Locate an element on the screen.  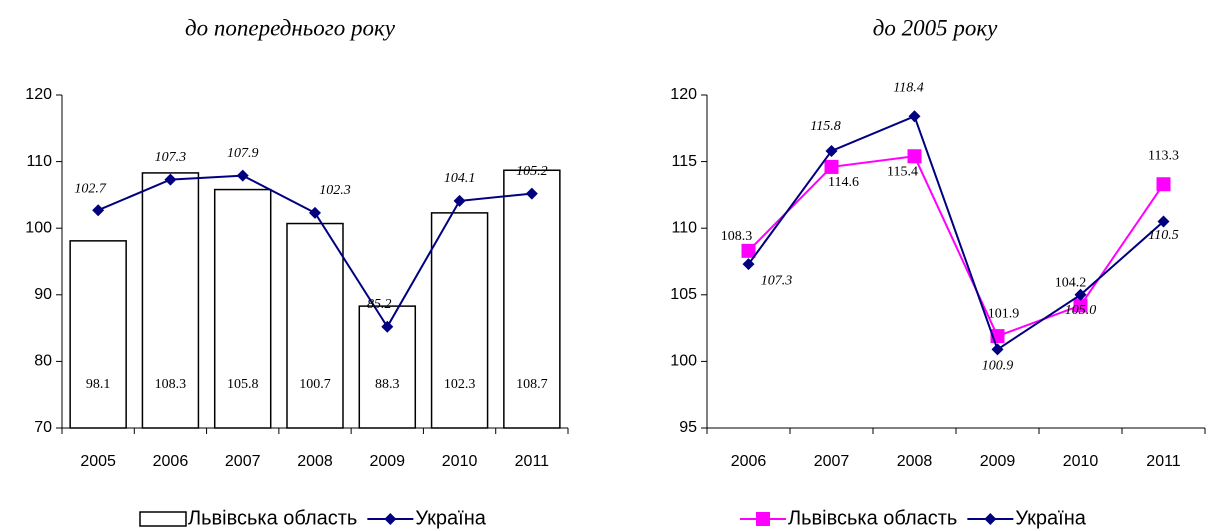
y-tick-label: 90 is located at coordinates (43, 294).